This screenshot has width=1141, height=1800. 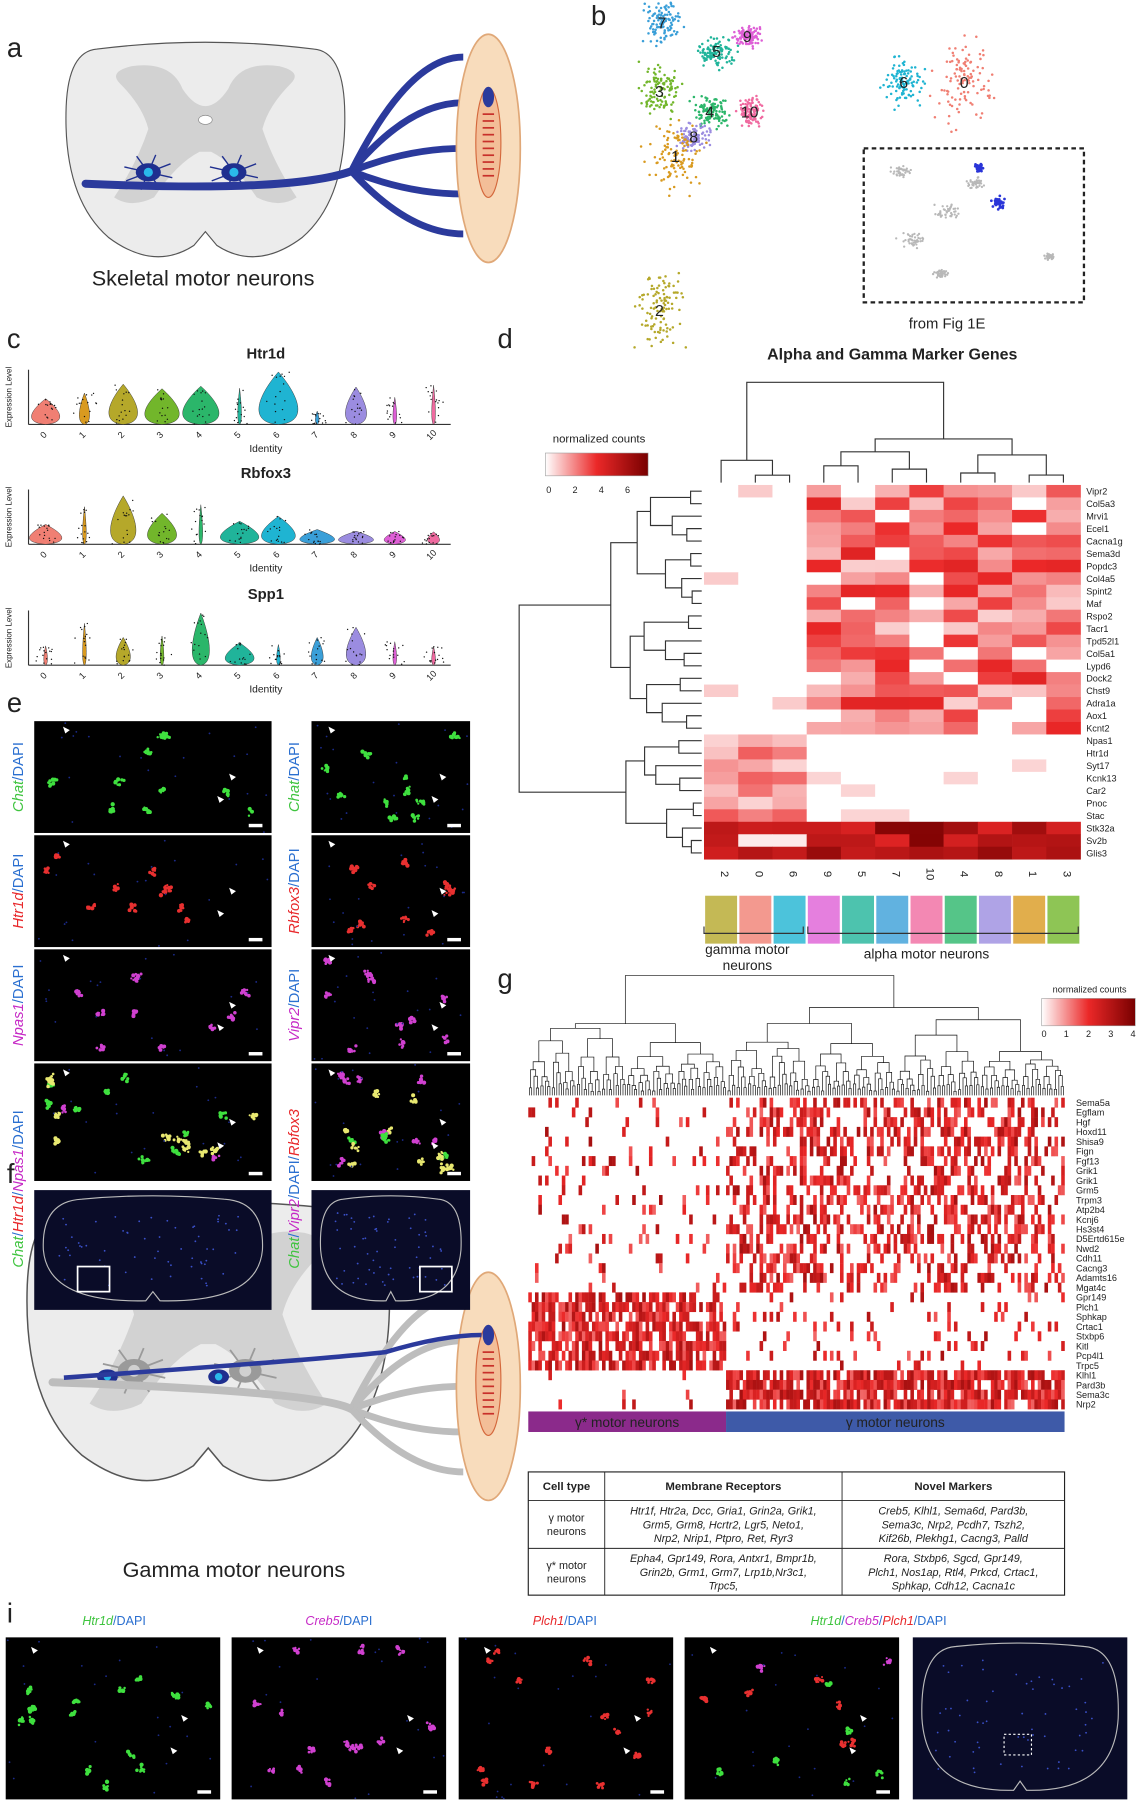 I want to click on x-tick-label: 7, so click(x=315, y=435).